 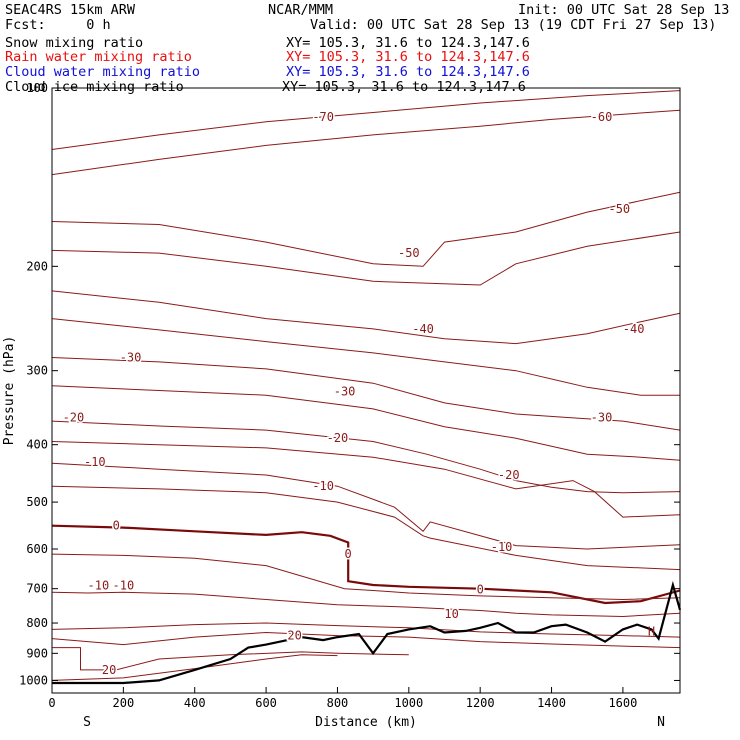 What do you see at coordinates (480, 589) in the screenshot?
I see `contour-label-17: 0` at bounding box center [480, 589].